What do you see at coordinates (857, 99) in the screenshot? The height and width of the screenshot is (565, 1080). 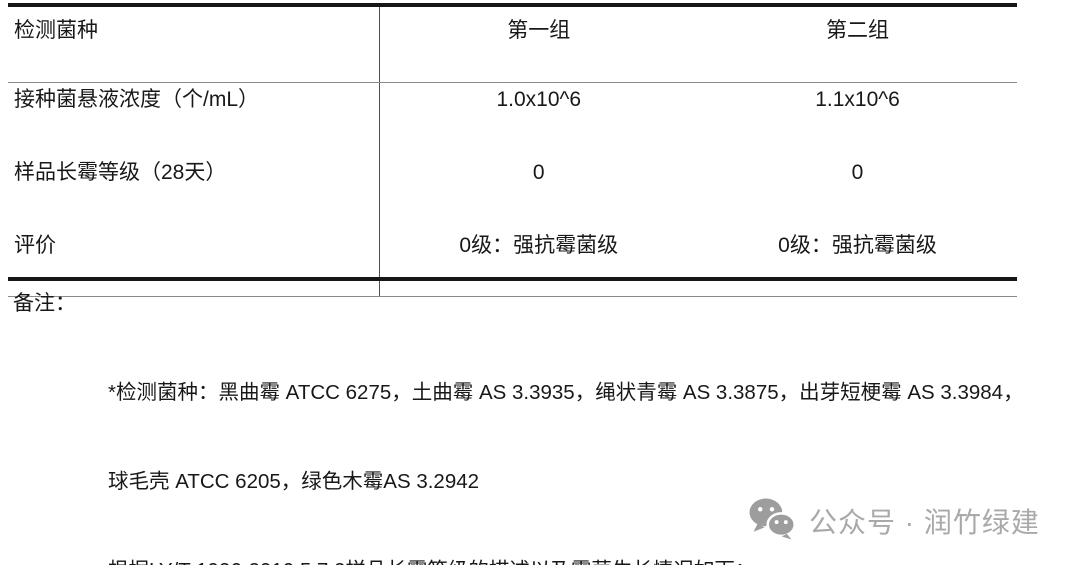 I see `row-value-group2: 1.1x10^6` at bounding box center [857, 99].